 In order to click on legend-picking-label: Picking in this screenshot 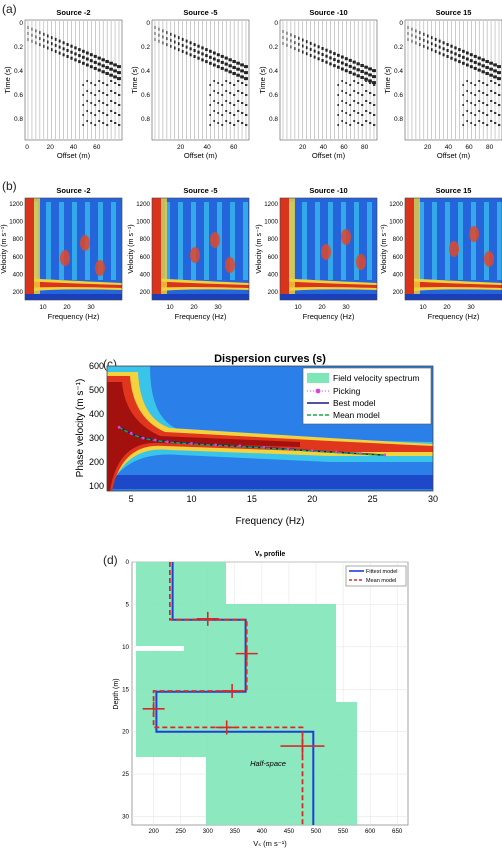, I will do `click(347, 391)`.